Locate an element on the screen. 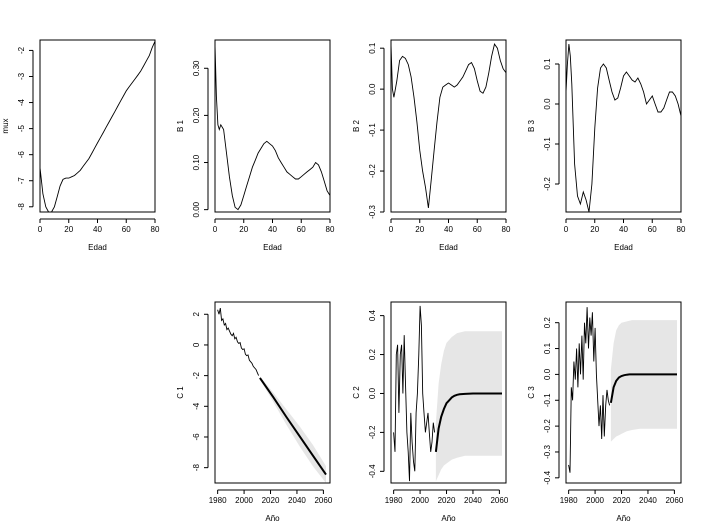  y-axis-label: C 1 is located at coordinates (180, 392).